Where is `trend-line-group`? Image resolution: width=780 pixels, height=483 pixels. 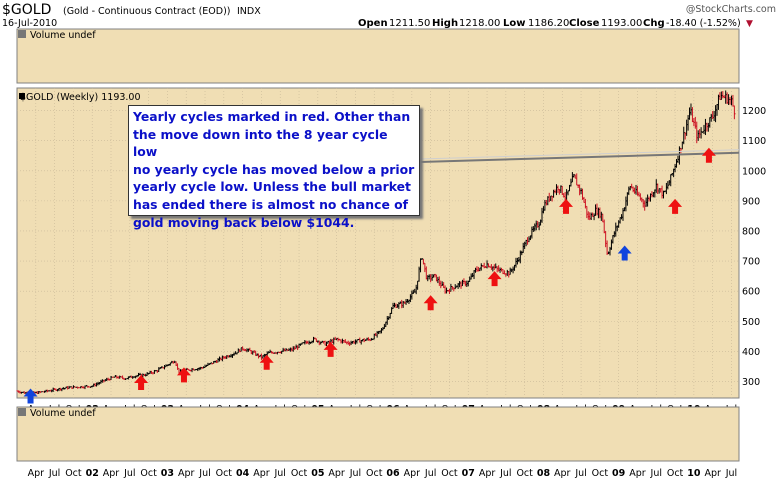
trend-line-group is located at coordinates (579, 156).